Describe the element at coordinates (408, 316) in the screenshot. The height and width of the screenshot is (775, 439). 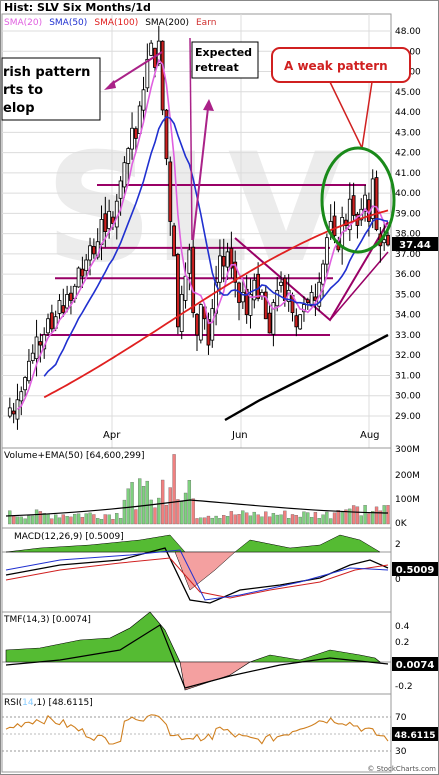
I see `price-y-tick: 34.00` at that location.